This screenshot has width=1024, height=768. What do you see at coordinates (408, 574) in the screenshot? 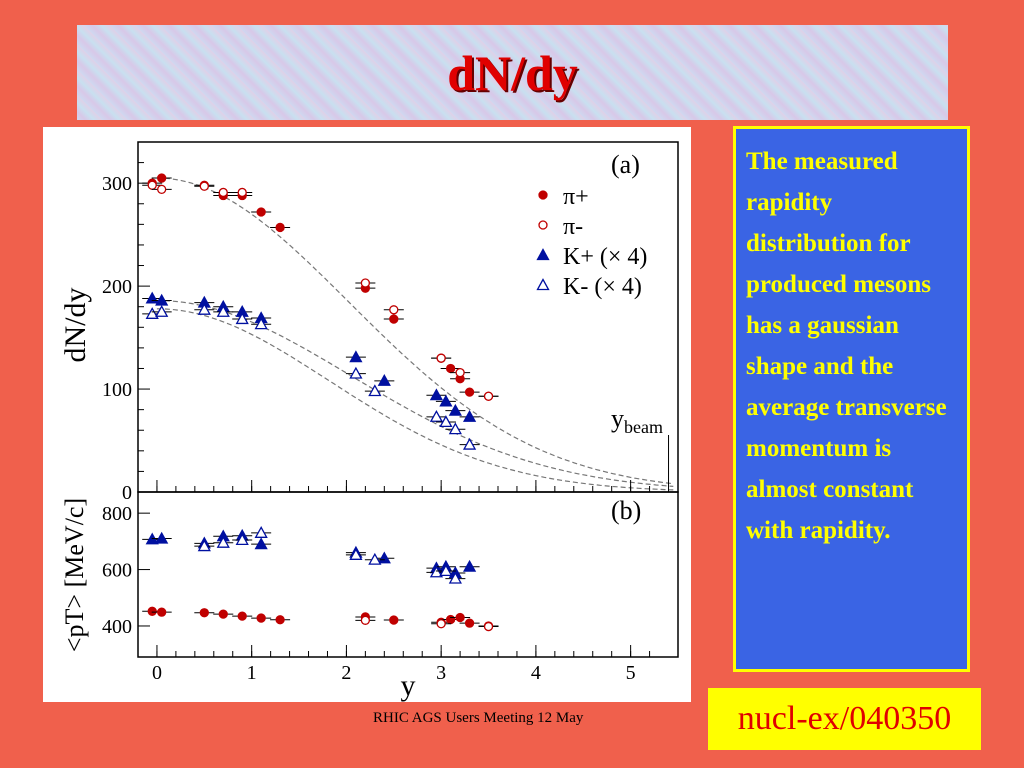
I see `panel-b-frame` at bounding box center [408, 574].